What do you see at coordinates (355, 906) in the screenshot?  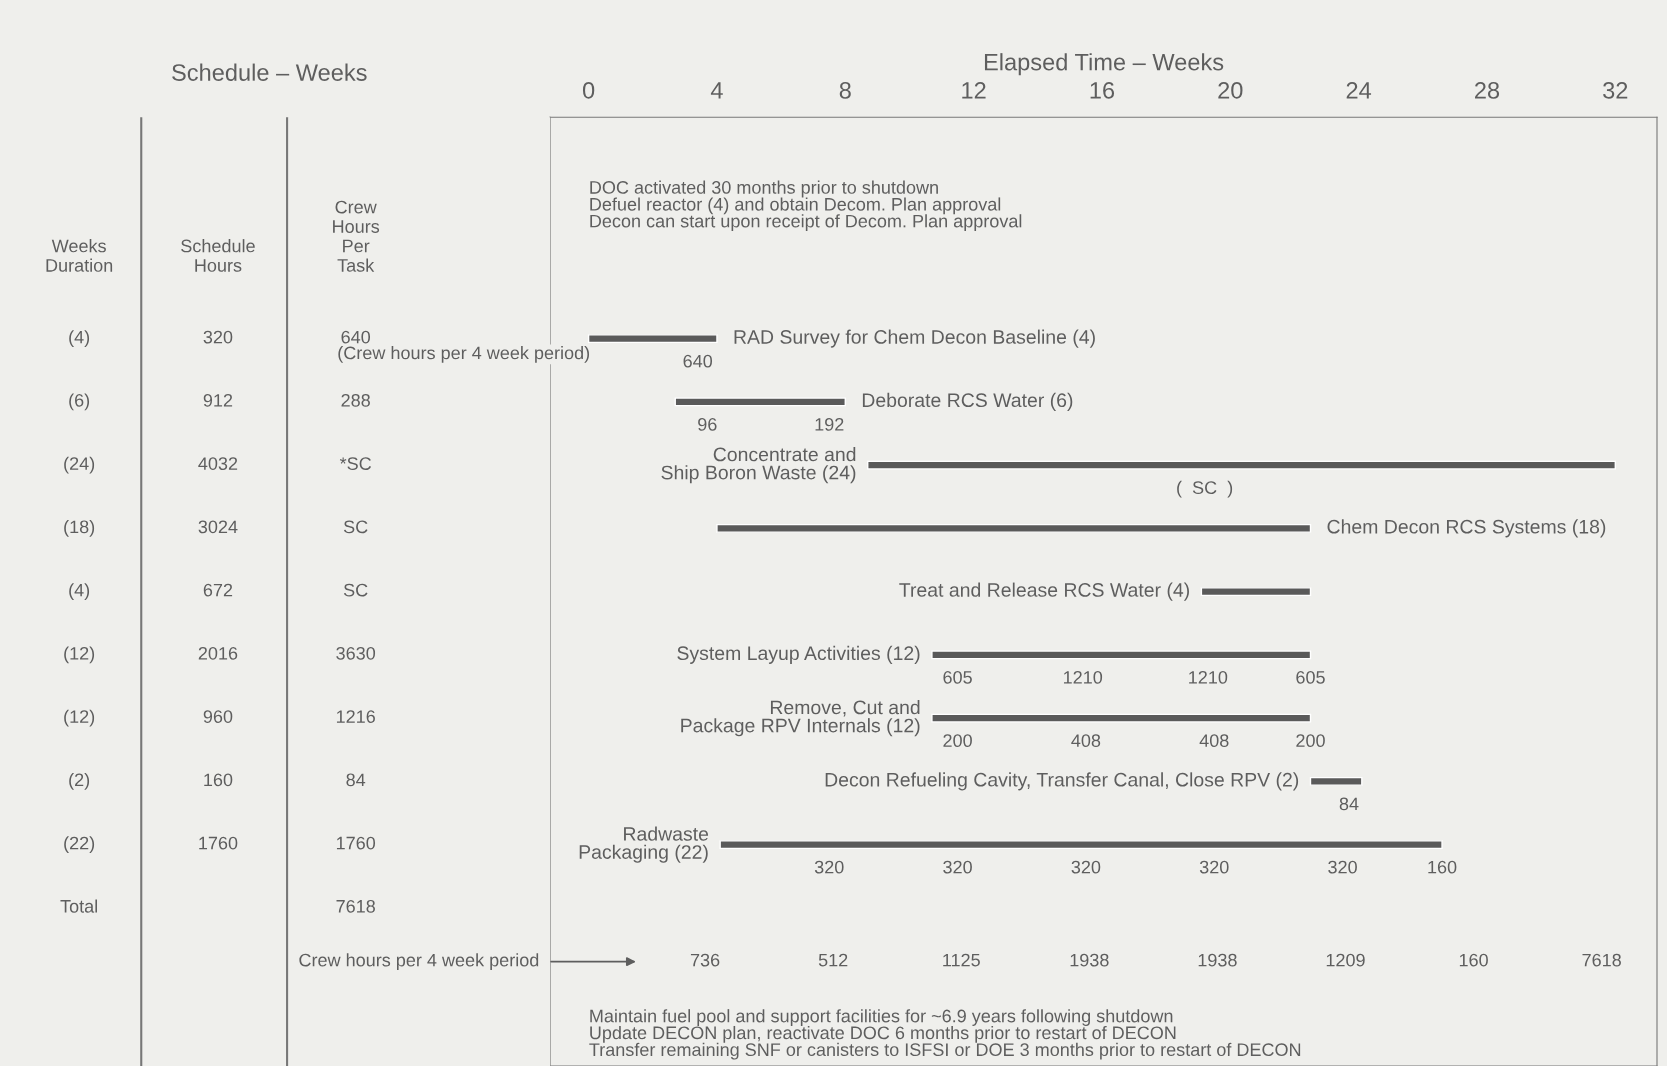 I see `text: 7618` at bounding box center [355, 906].